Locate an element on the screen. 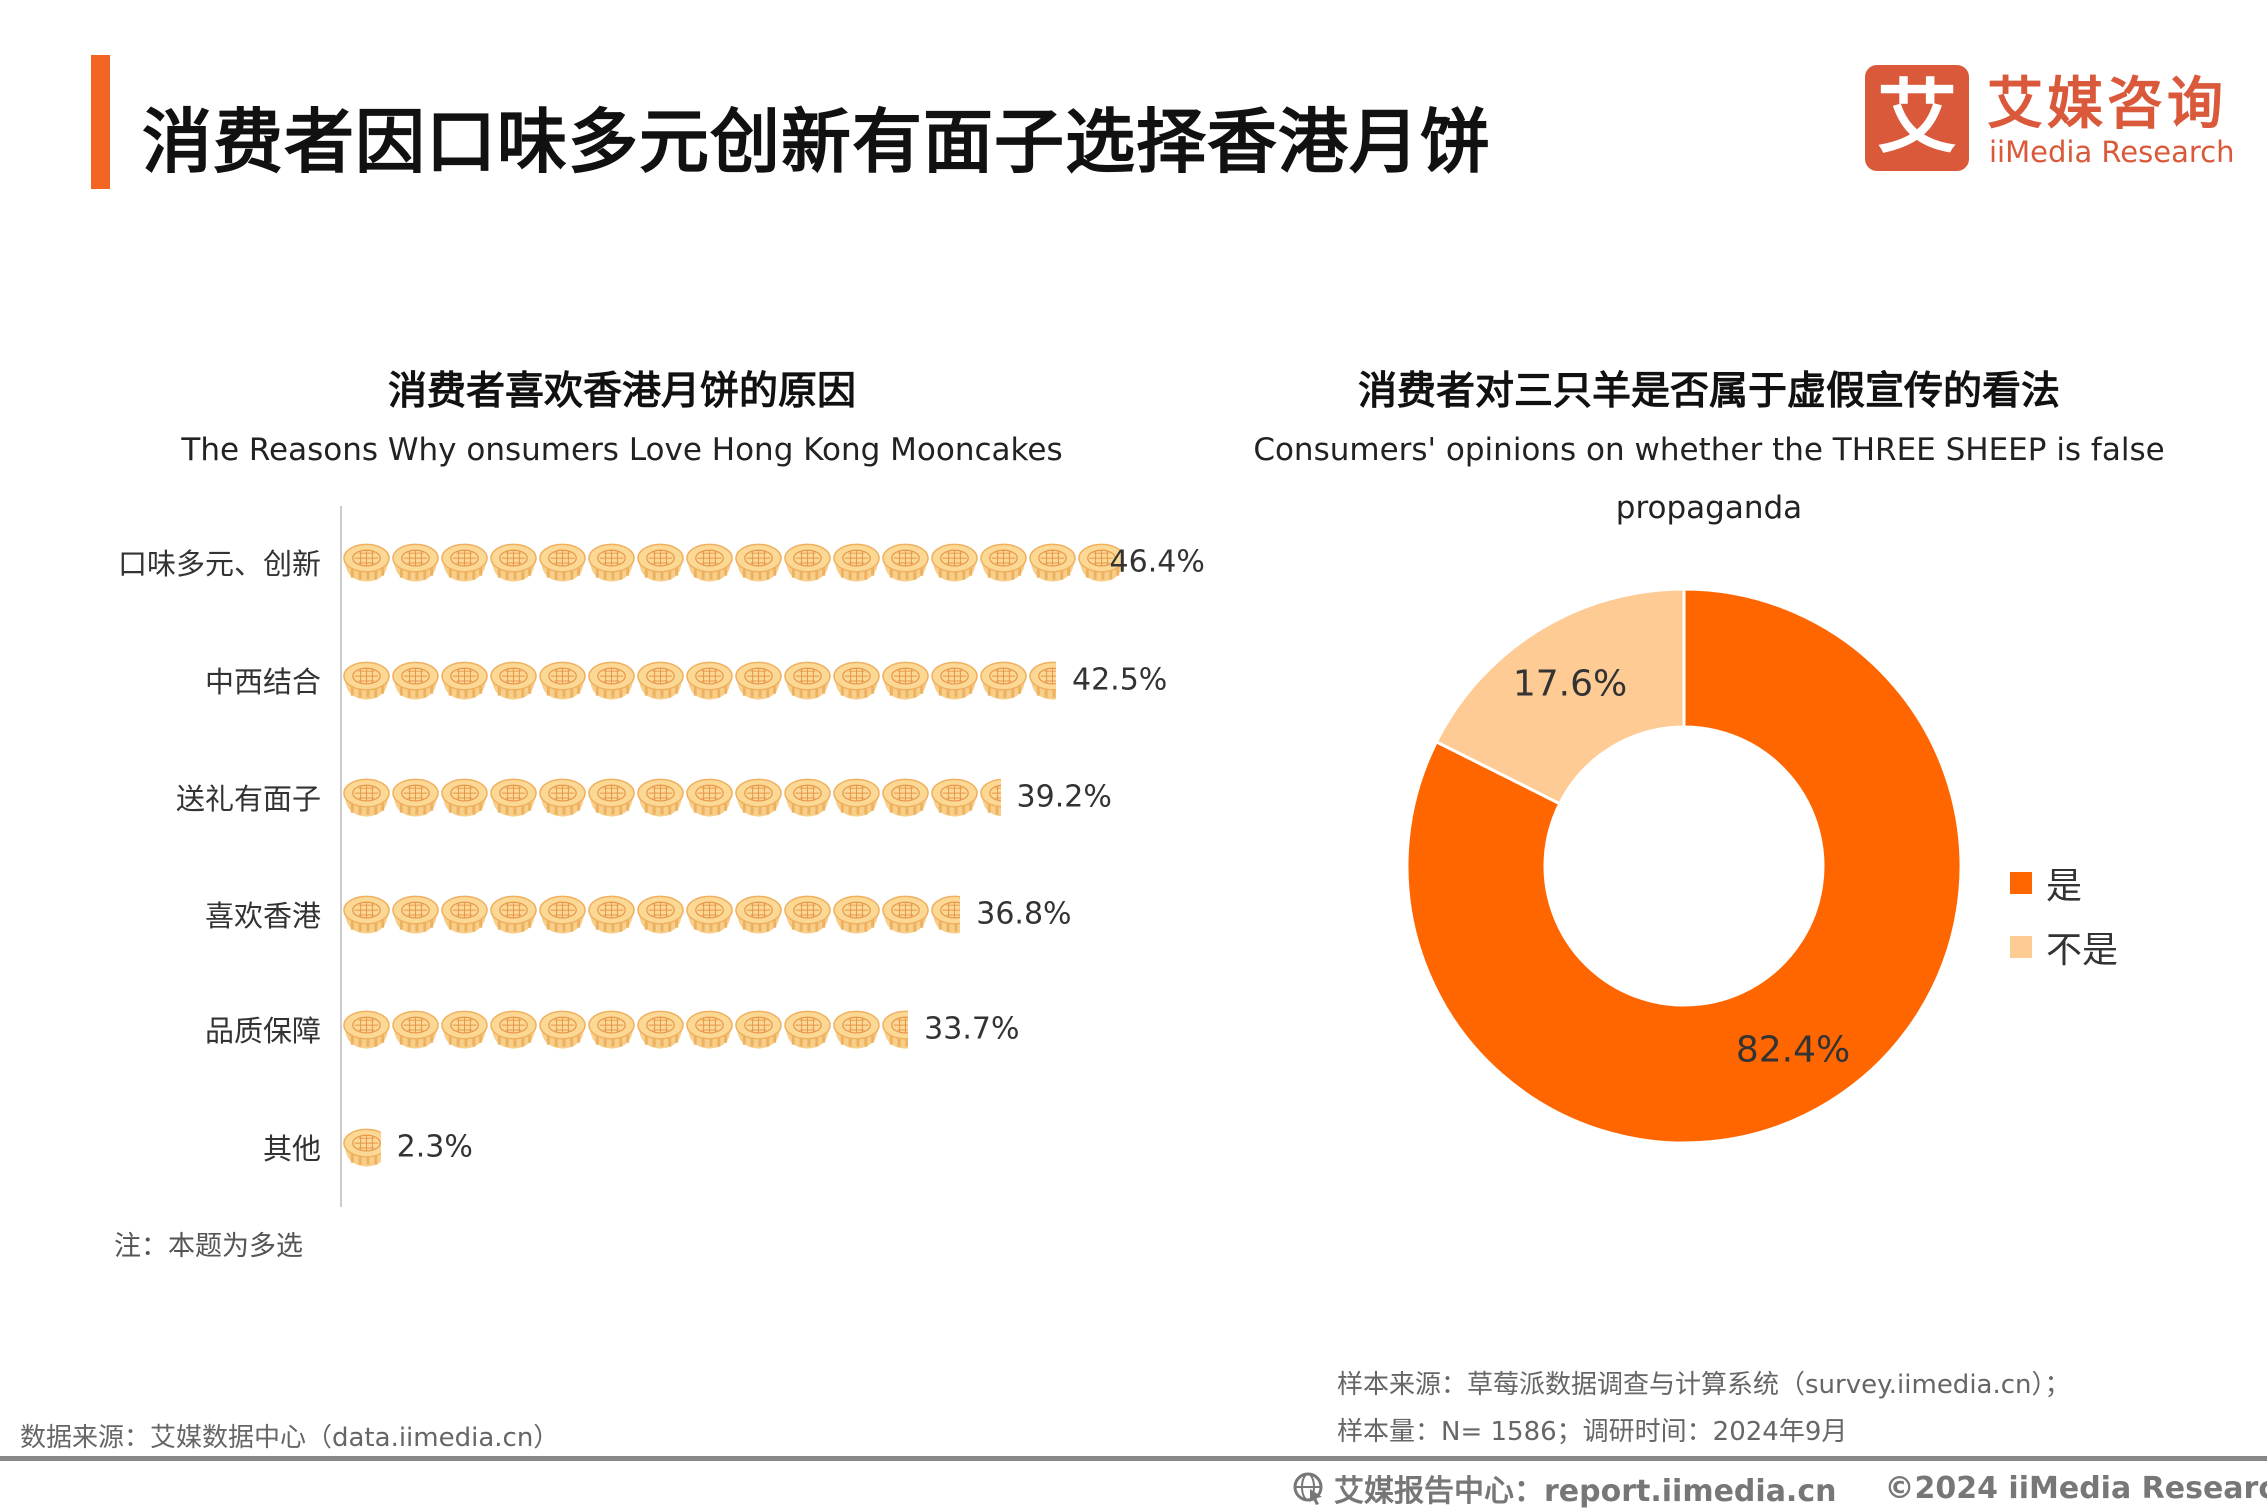 The height and width of the screenshot is (1511, 2267). legend-label: 是 is located at coordinates (2064, 886).